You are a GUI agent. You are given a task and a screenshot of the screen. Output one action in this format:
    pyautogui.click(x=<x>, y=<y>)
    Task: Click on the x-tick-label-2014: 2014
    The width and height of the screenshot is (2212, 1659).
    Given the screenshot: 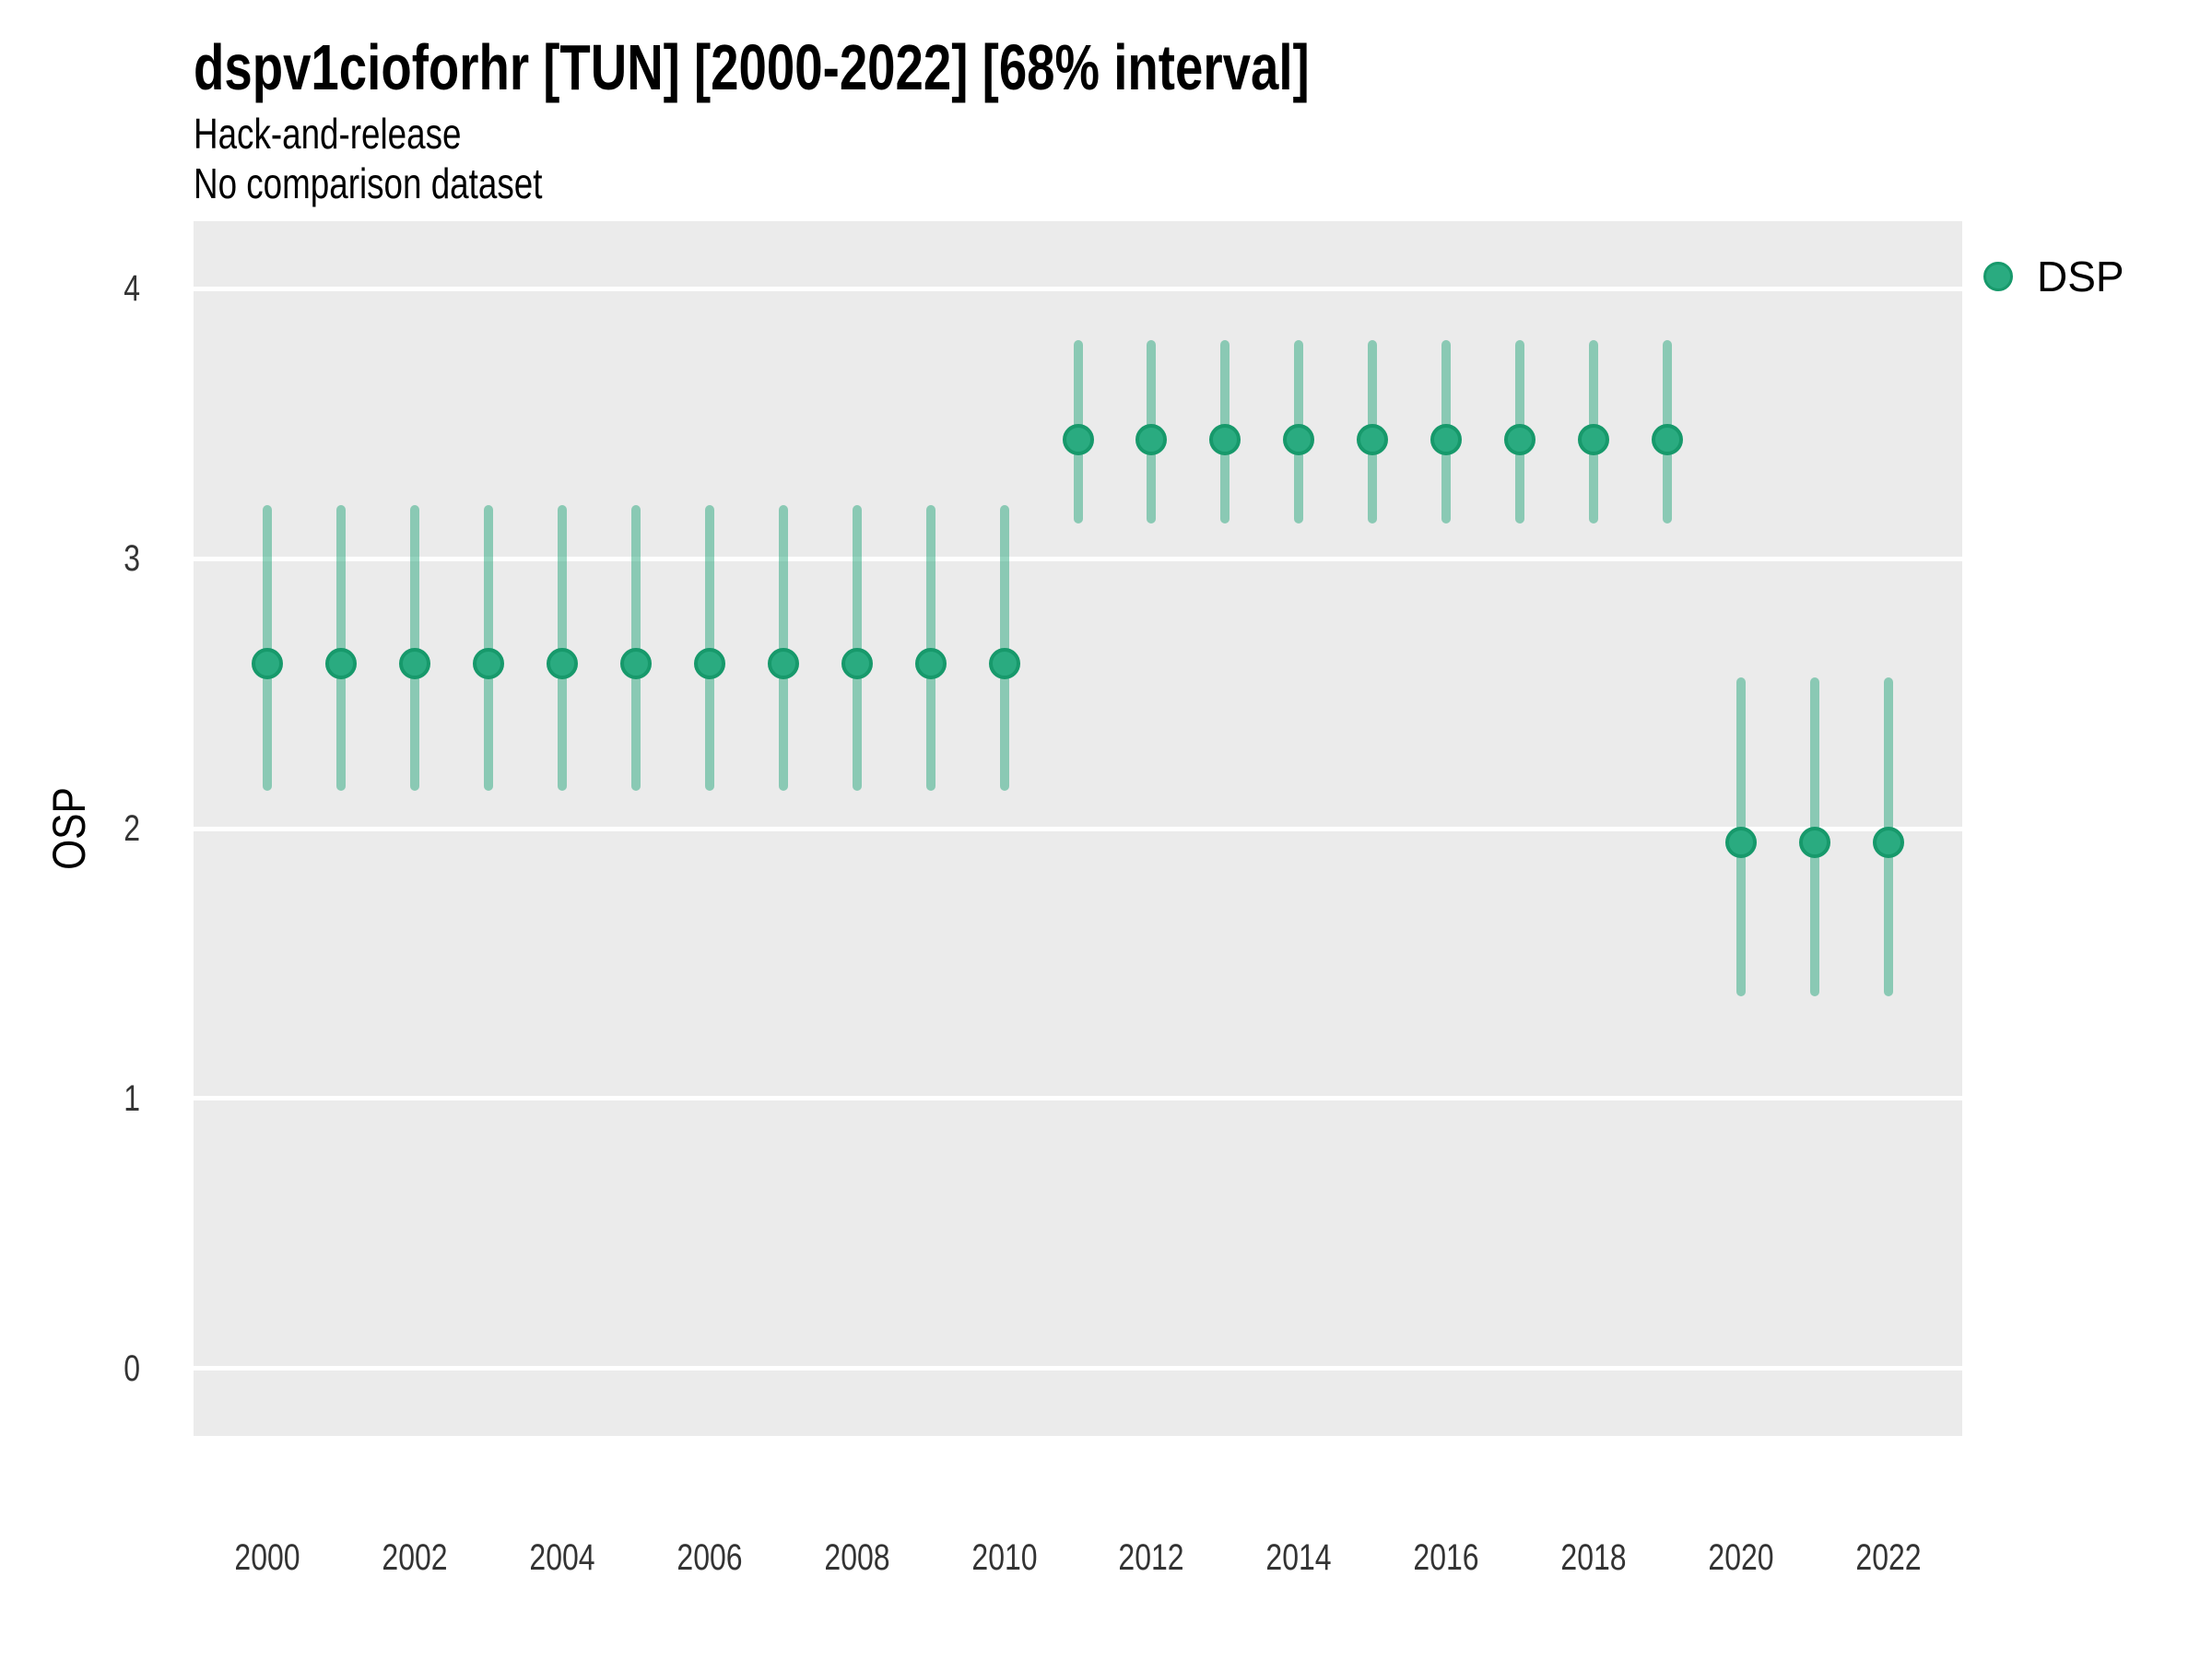 What is the action you would take?
    pyautogui.click(x=1298, y=1557)
    